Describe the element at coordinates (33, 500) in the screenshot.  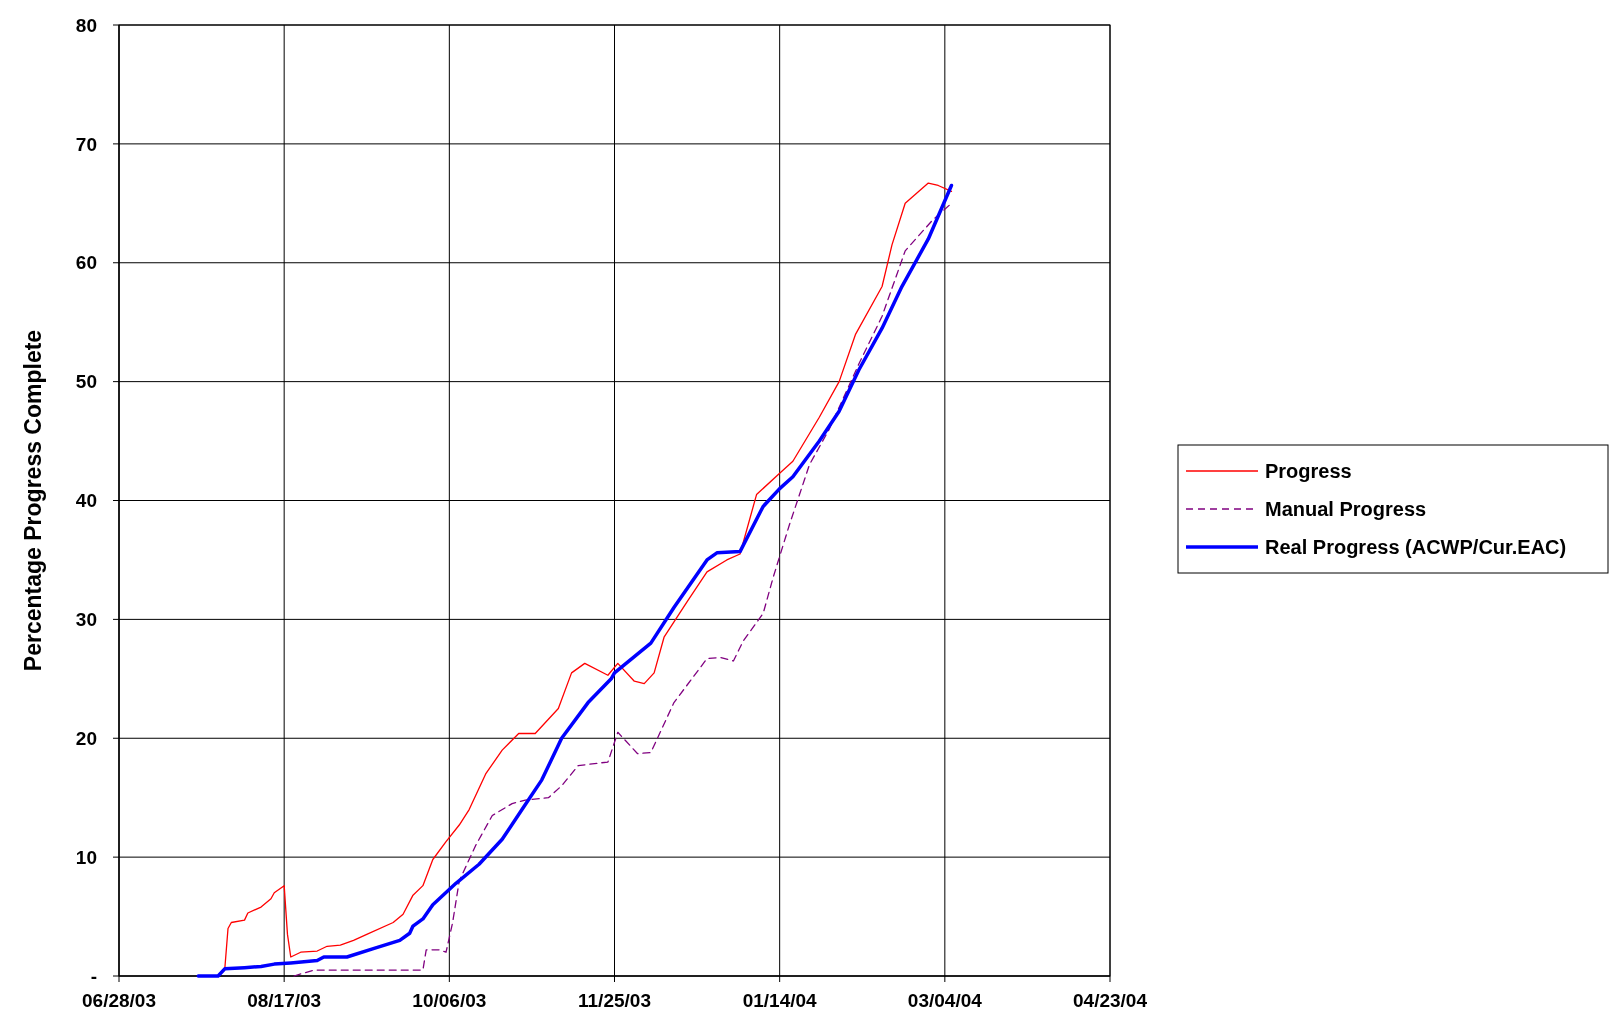
I see `y-axis-title: Percentage Progress Complete` at that location.